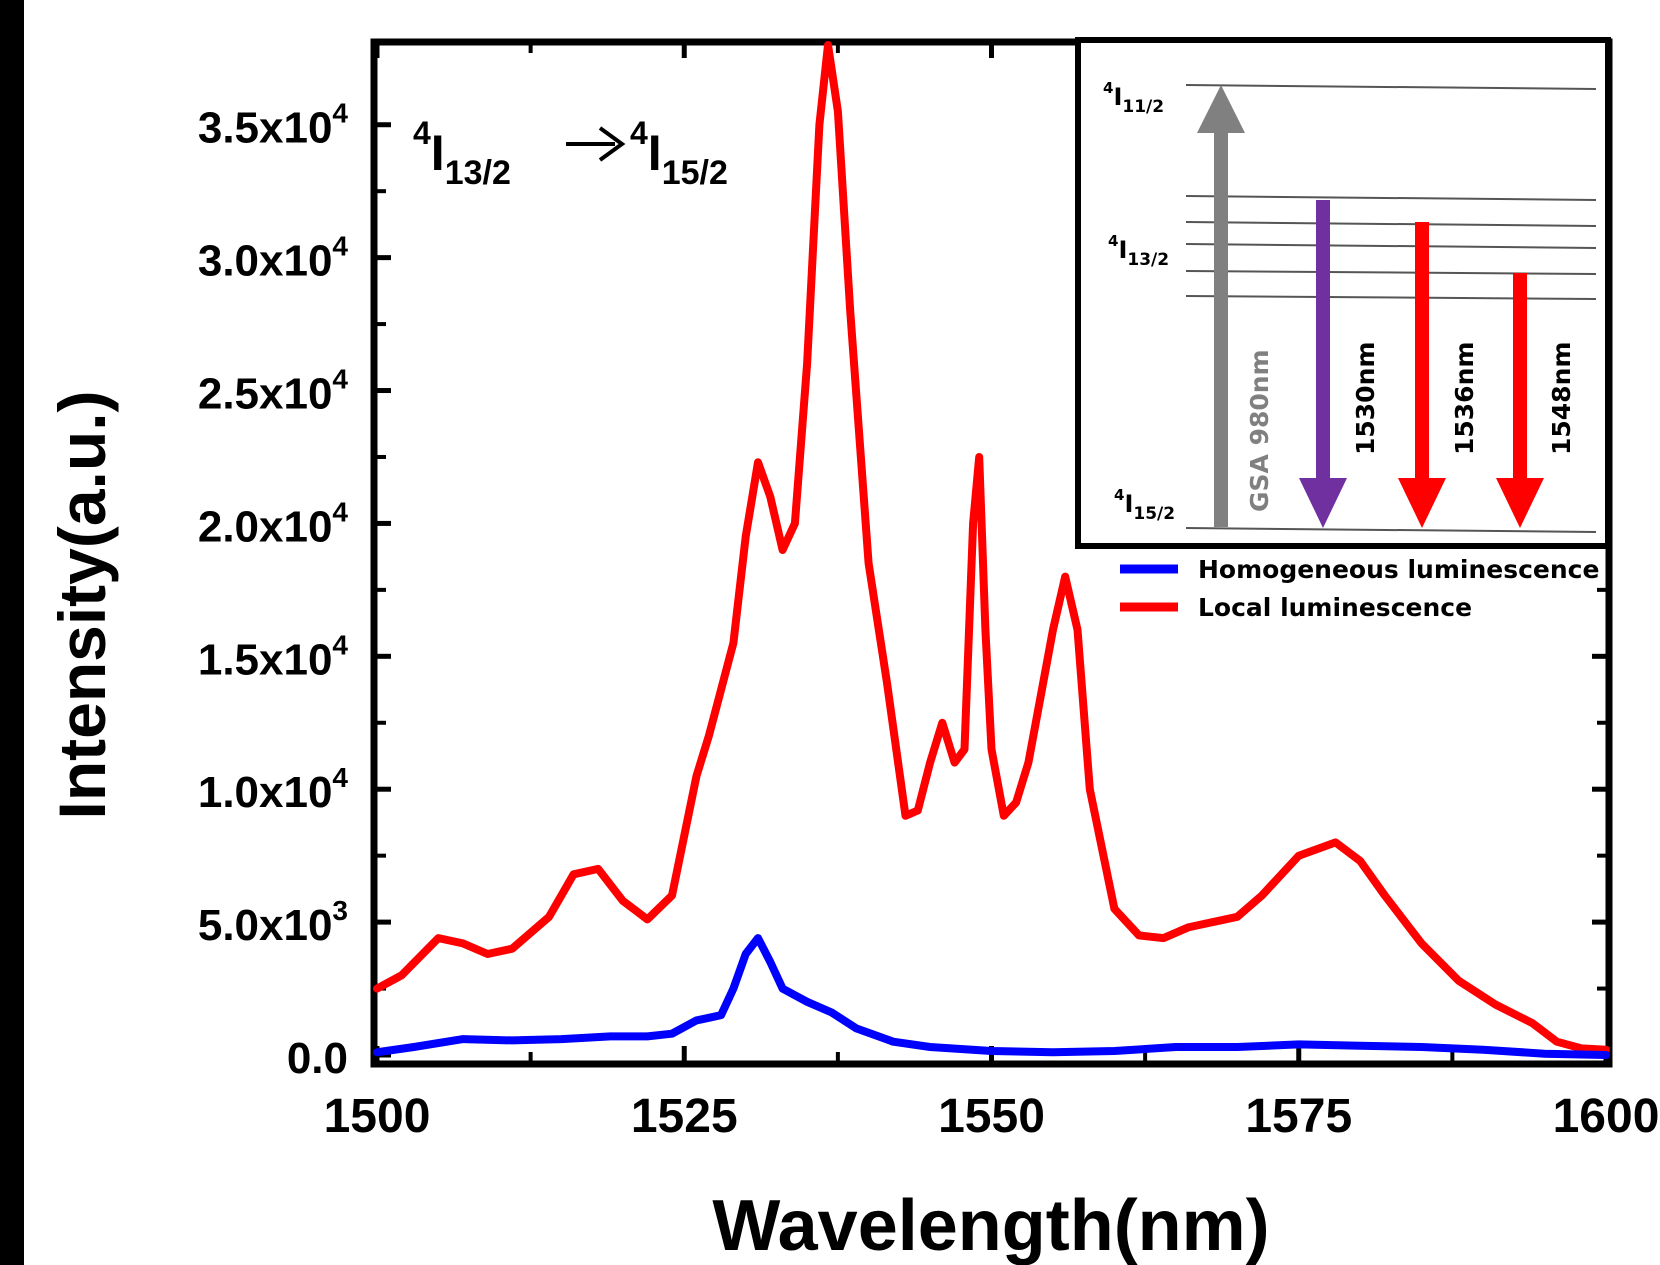 The image size is (1660, 1265). Describe the element at coordinates (1148, 260) in the screenshot. I see `level-mid-sub: 13/2` at that location.